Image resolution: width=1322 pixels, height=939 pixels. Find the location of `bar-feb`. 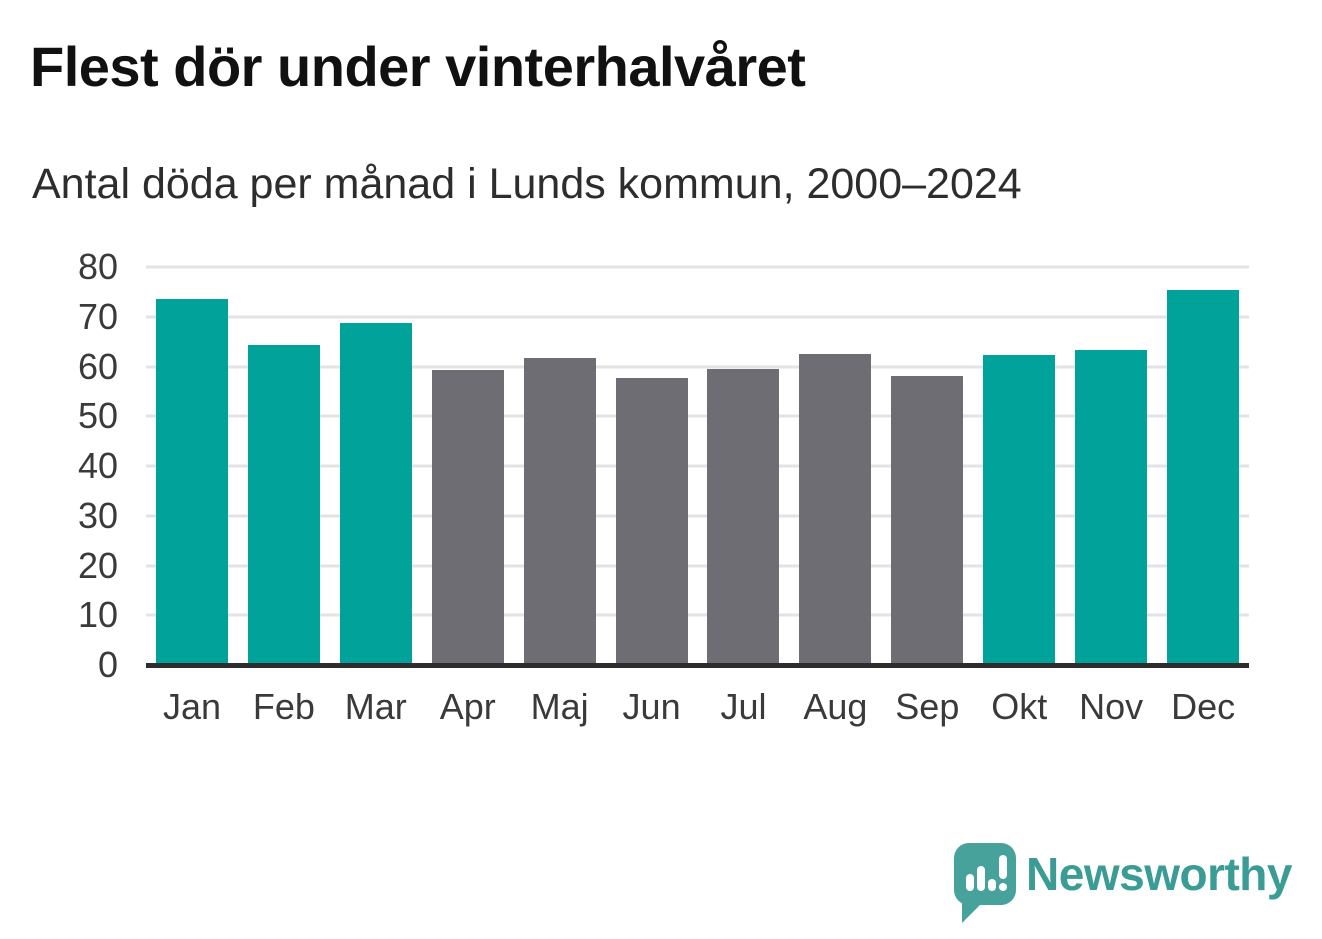

bar-feb is located at coordinates (283, 504).